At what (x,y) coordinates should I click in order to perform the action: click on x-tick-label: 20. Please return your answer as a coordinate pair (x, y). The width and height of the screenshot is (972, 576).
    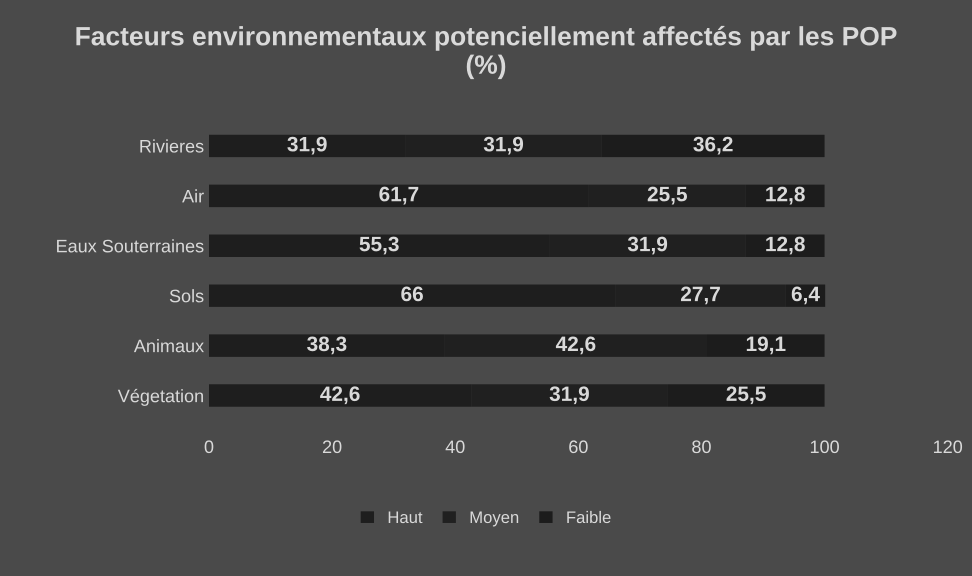
    Looking at the image, I should click on (332, 447).